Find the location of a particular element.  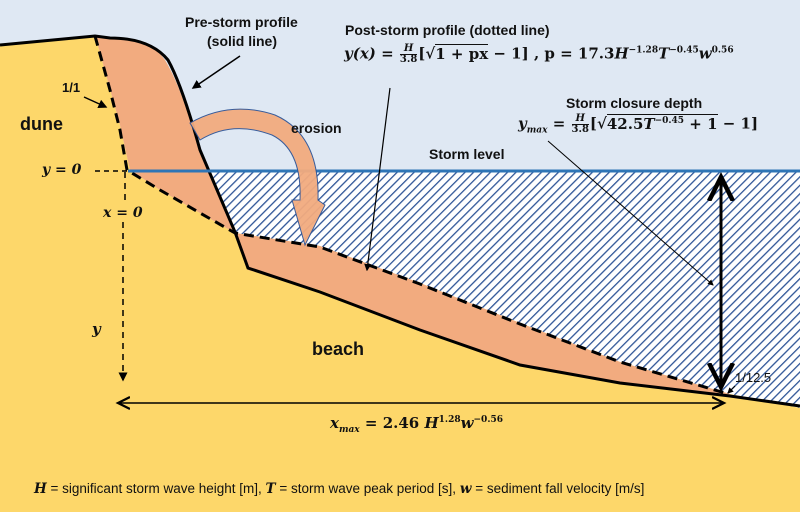

erosion-label: erosion is located at coordinates (316, 128).